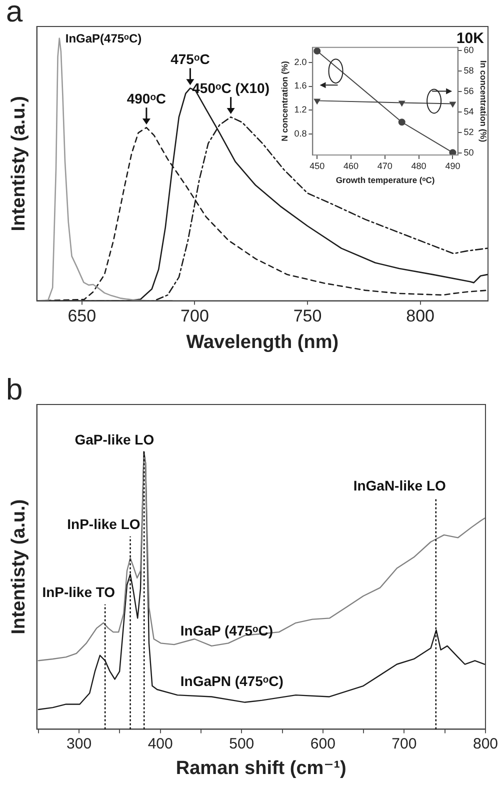  I want to click on y2-tick-label: 54, so click(469, 111).